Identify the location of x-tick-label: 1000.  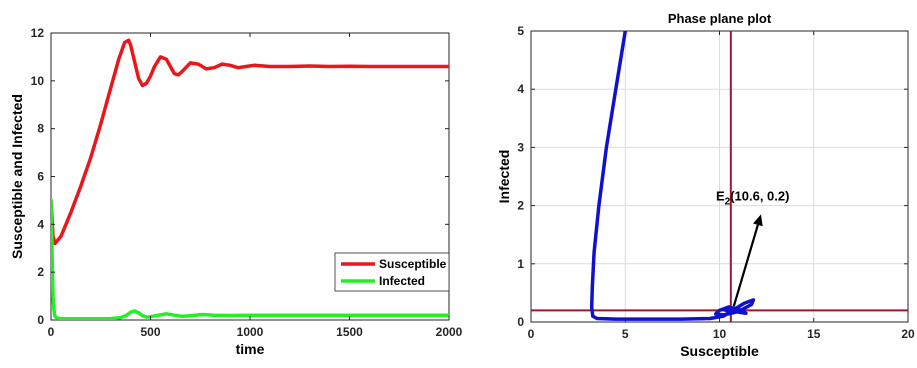
(250, 332).